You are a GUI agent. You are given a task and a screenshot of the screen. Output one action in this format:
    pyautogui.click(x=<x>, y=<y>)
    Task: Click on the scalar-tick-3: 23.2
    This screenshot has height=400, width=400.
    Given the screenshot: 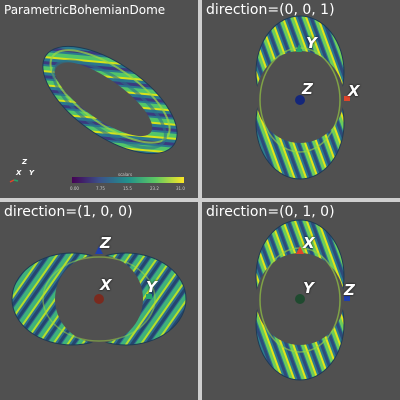 What is the action you would take?
    pyautogui.click(x=154, y=188)
    